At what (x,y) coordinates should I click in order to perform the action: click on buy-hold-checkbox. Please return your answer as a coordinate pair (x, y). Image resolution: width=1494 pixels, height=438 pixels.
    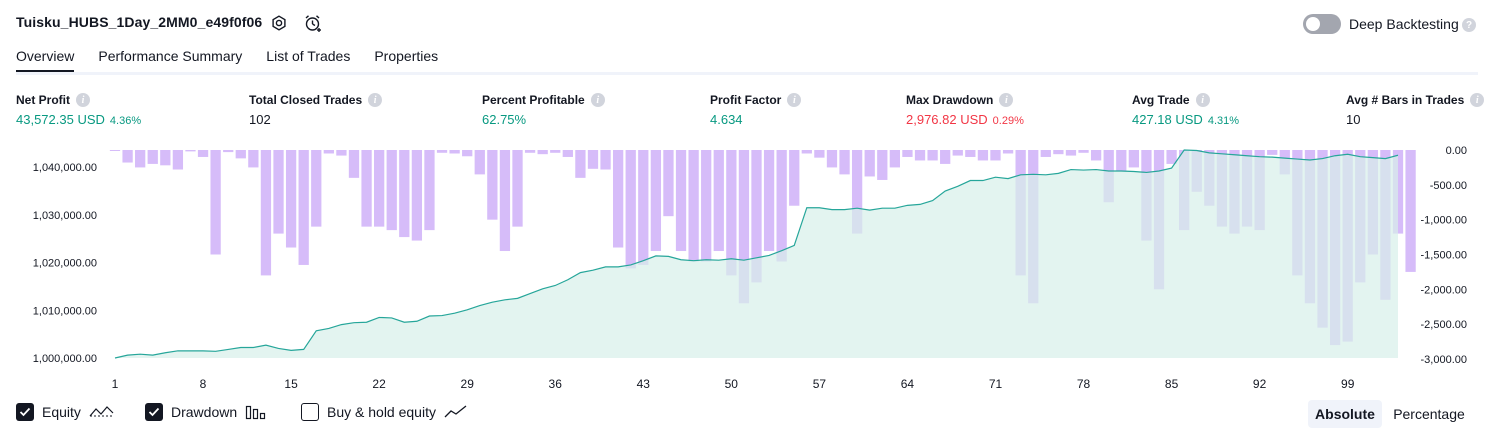
    Looking at the image, I should click on (310, 412).